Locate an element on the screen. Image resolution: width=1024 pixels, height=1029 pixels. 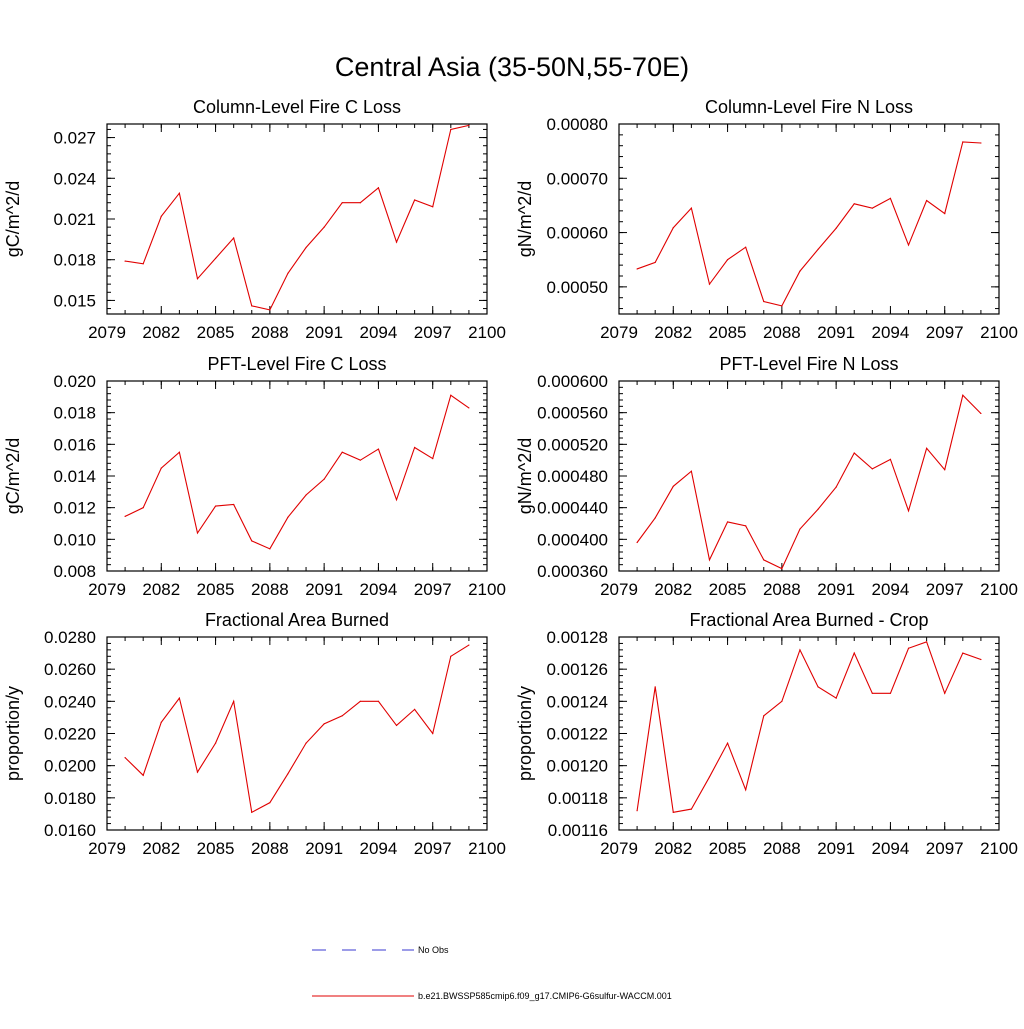
y-tick-label: 0.000440 is located at coordinates (572, 508).